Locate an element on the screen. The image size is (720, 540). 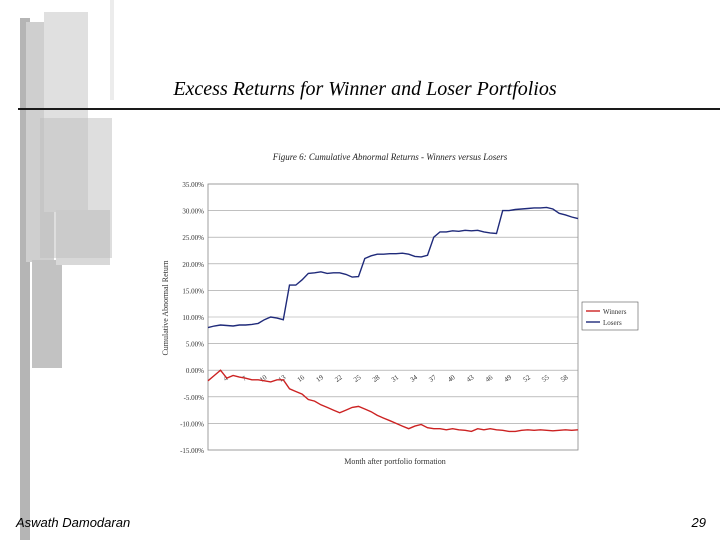
y-tick-label: -15.00% is located at coordinates (192, 451).